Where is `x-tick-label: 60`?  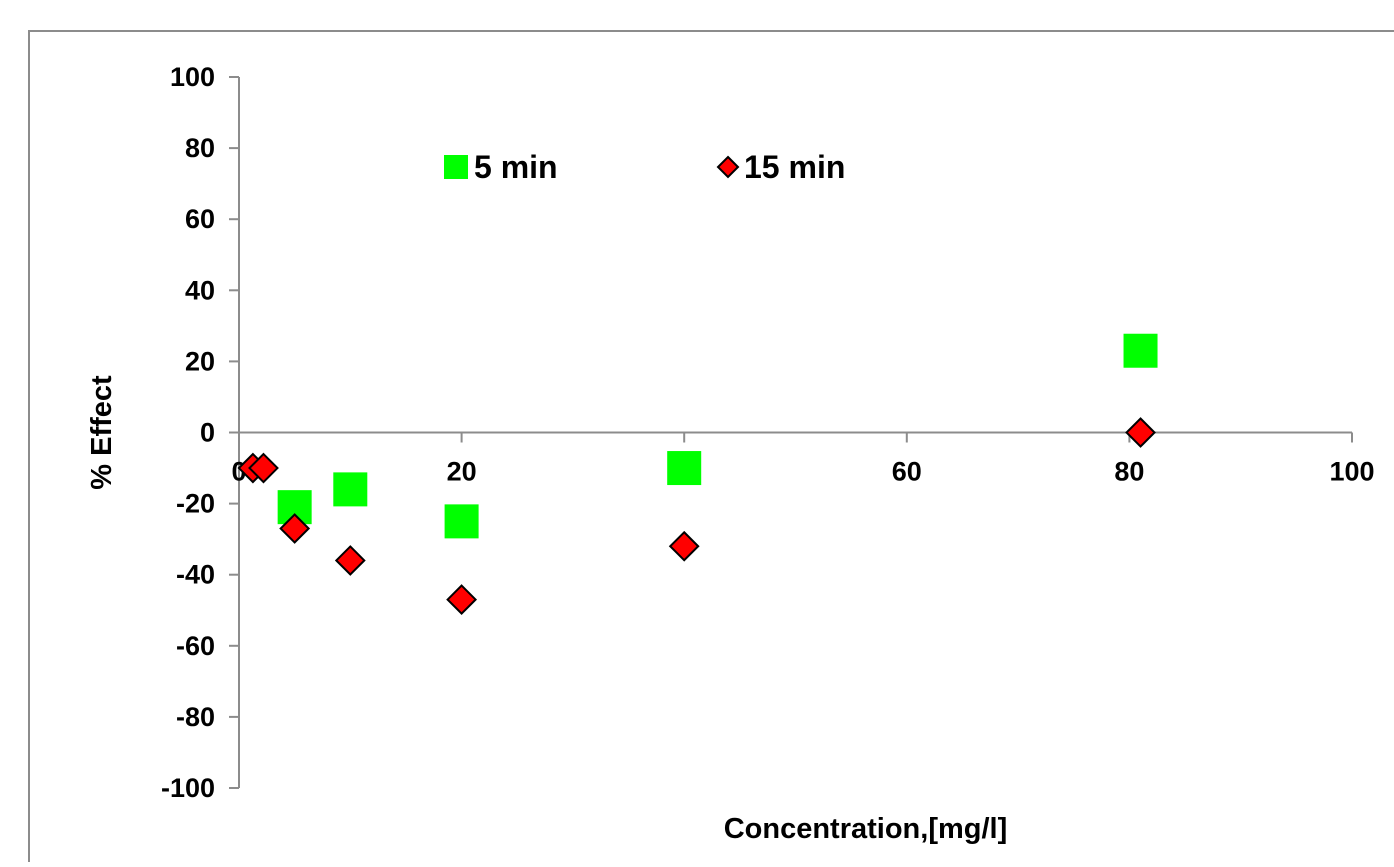 x-tick-label: 60 is located at coordinates (907, 472).